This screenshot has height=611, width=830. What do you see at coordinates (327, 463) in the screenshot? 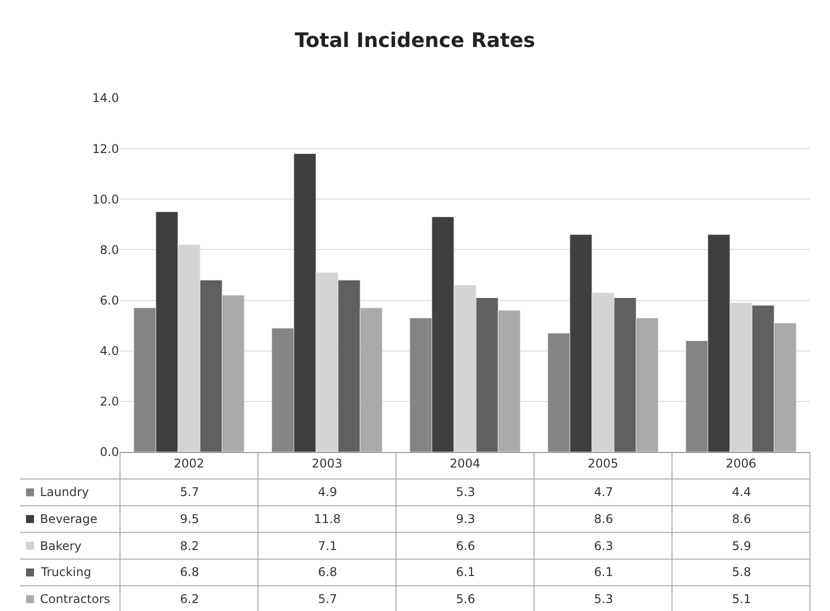
I see `x-tick-label: 2003` at bounding box center [327, 463].